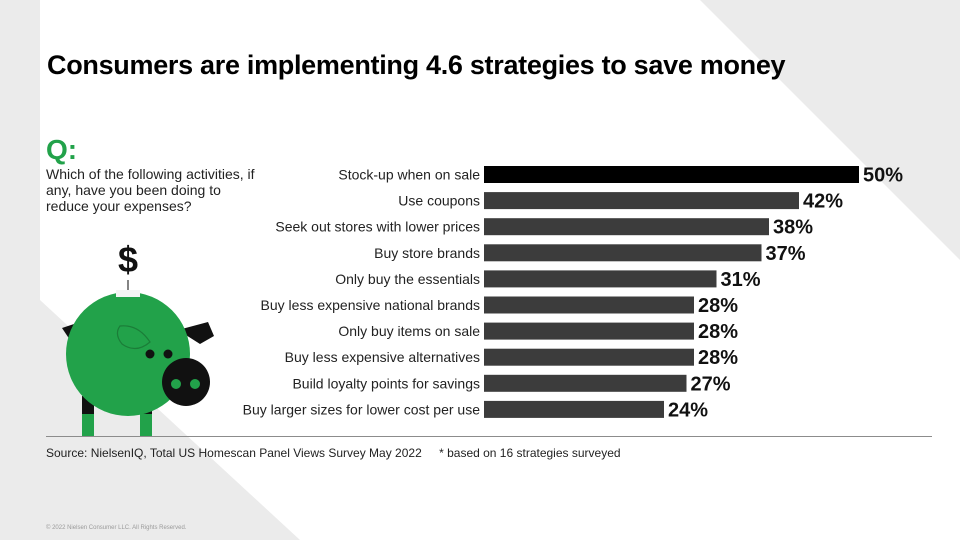 The height and width of the screenshot is (540, 960). Describe the element at coordinates (741, 280) in the screenshot. I see `value-label: 31%` at that location.